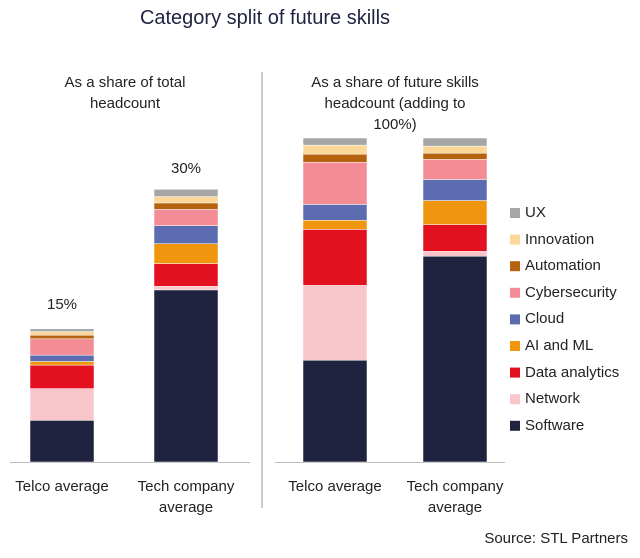 This screenshot has height=558, width=640. What do you see at coordinates (186, 169) in the screenshot?
I see `total-label: 30%` at bounding box center [186, 169].